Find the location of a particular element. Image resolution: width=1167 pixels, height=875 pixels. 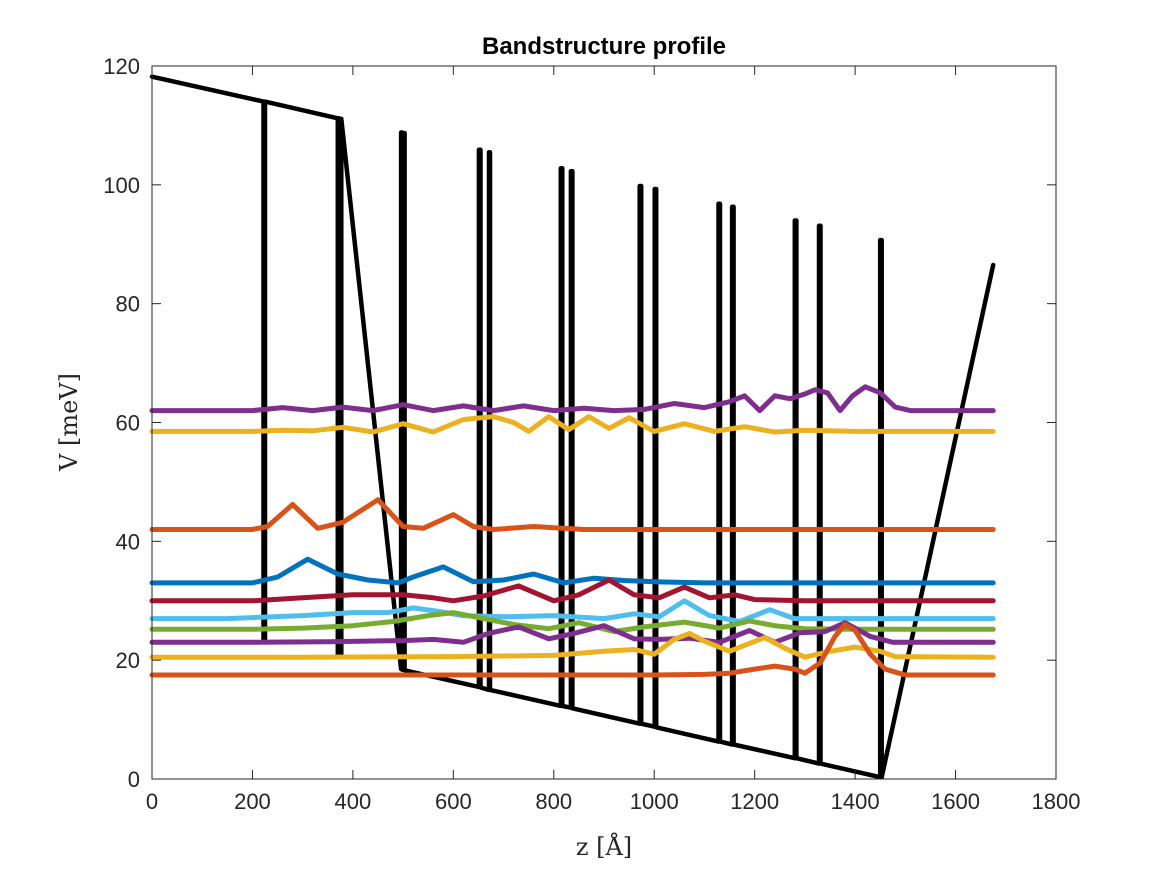

x-tick-label-1: 200 is located at coordinates (252, 801).